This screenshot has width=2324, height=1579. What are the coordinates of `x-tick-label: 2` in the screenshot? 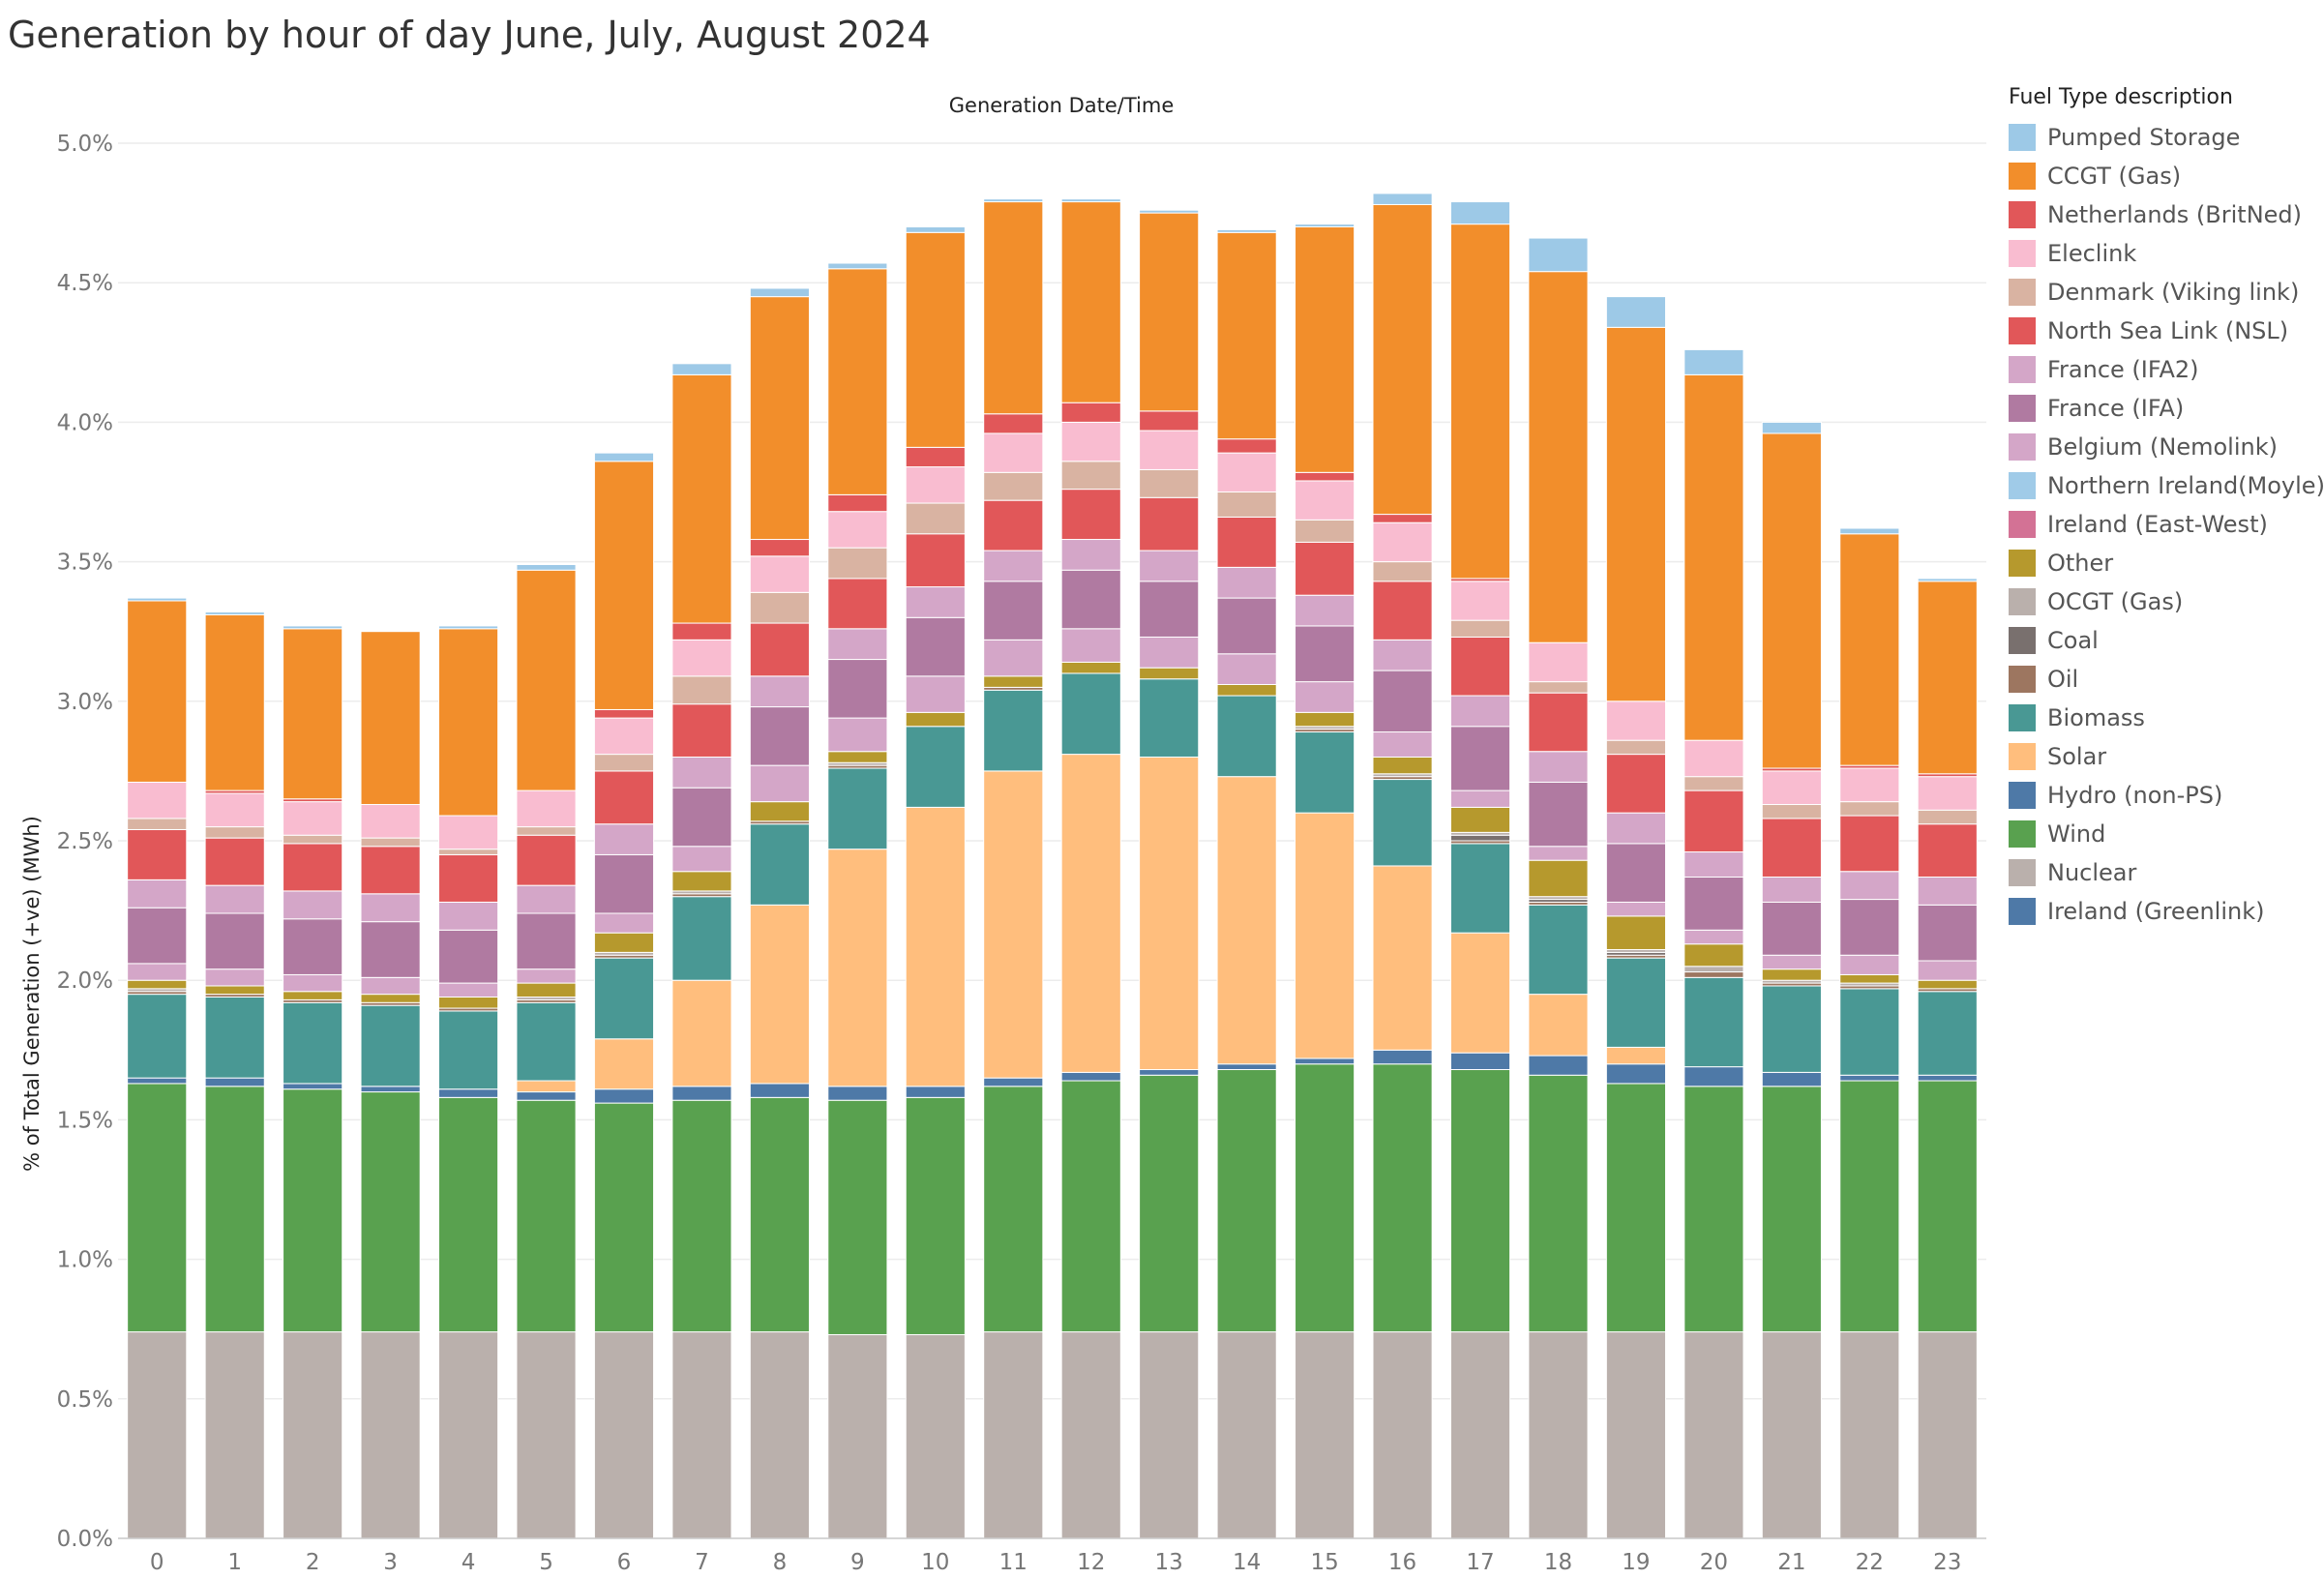 It's located at (313, 1563).